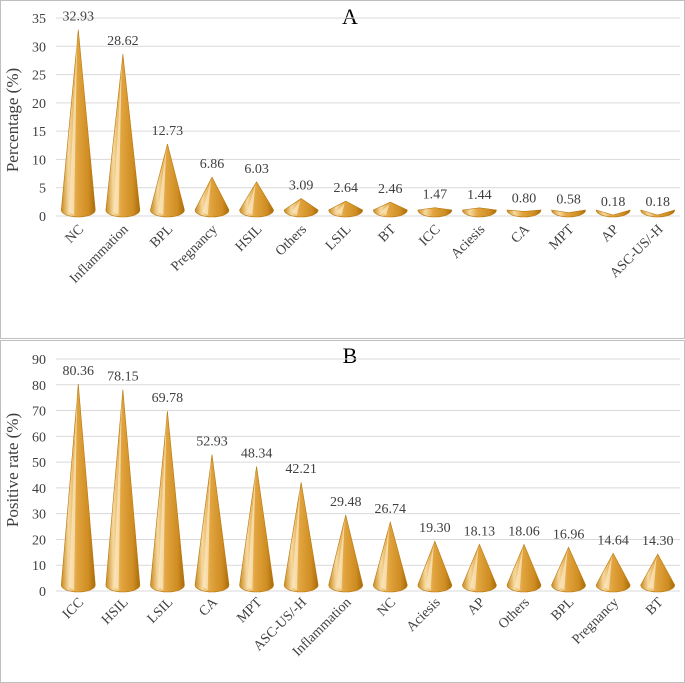 The width and height of the screenshot is (685, 683). What do you see at coordinates (568, 200) in the screenshot?
I see `data-label: 0.58` at bounding box center [568, 200].